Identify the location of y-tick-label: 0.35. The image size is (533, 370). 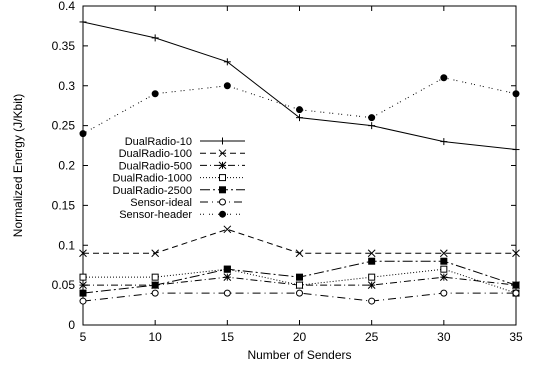
(64, 46).